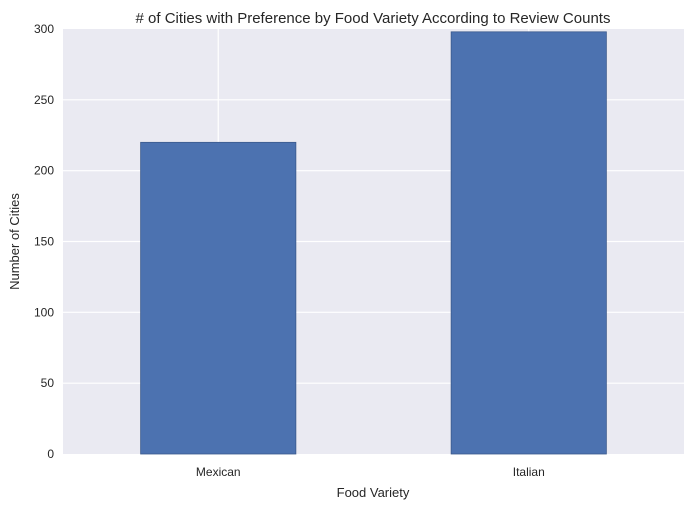  I want to click on y-tick-label: 150, so click(44, 242).